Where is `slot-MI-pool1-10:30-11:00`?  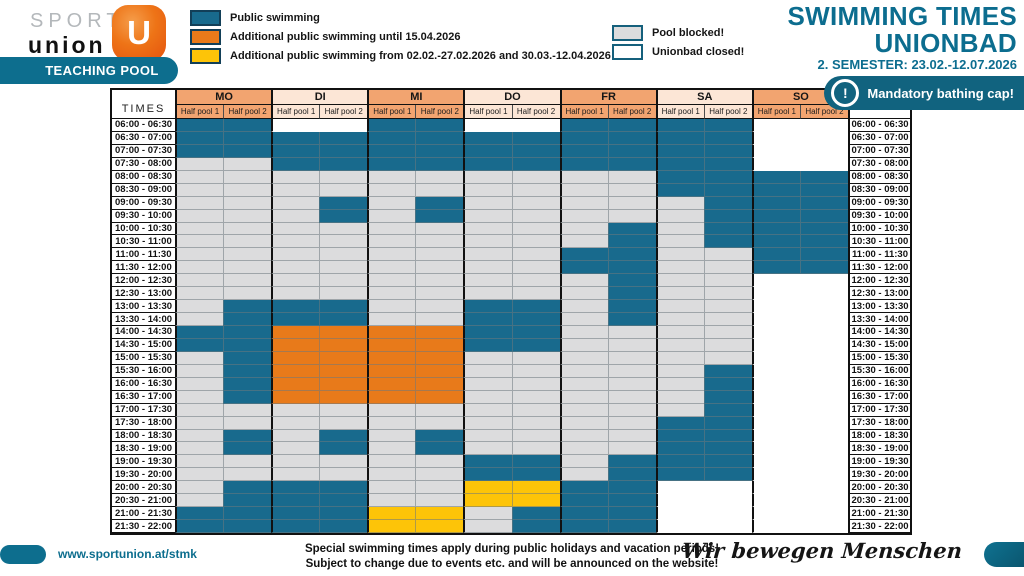 slot-MI-pool1-10:30-11:00 is located at coordinates (391, 242).